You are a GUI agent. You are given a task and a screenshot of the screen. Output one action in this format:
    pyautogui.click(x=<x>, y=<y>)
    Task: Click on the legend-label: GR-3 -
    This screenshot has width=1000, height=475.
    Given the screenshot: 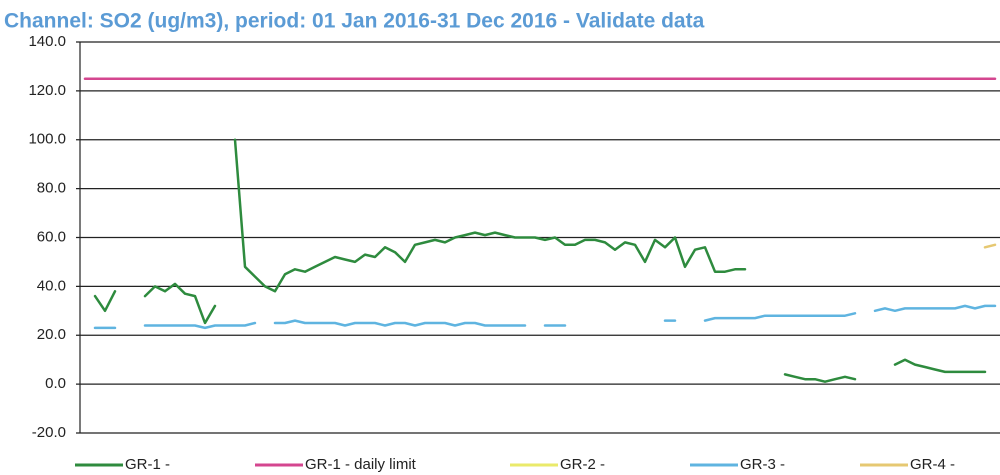 What is the action you would take?
    pyautogui.click(x=762, y=464)
    